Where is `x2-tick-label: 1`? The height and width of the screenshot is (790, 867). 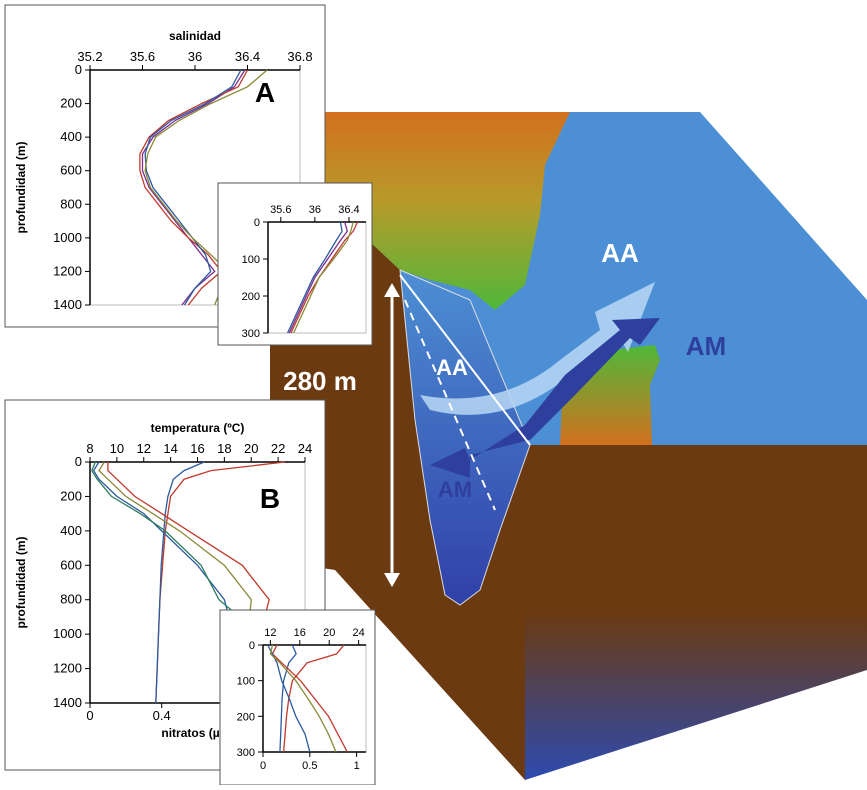
x2-tick-label: 1 is located at coordinates (357, 766).